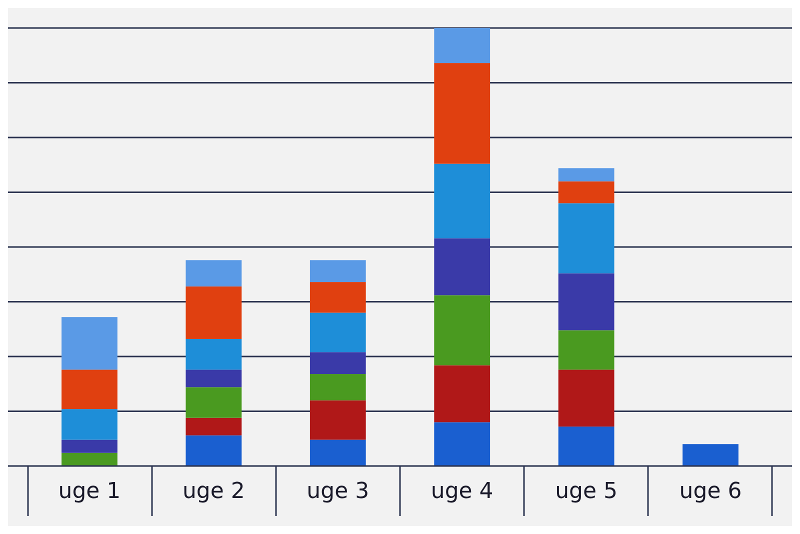 The width and height of the screenshot is (800, 534). Describe the element at coordinates (710, 491) in the screenshot. I see `x-tick-label: uge 6` at that location.